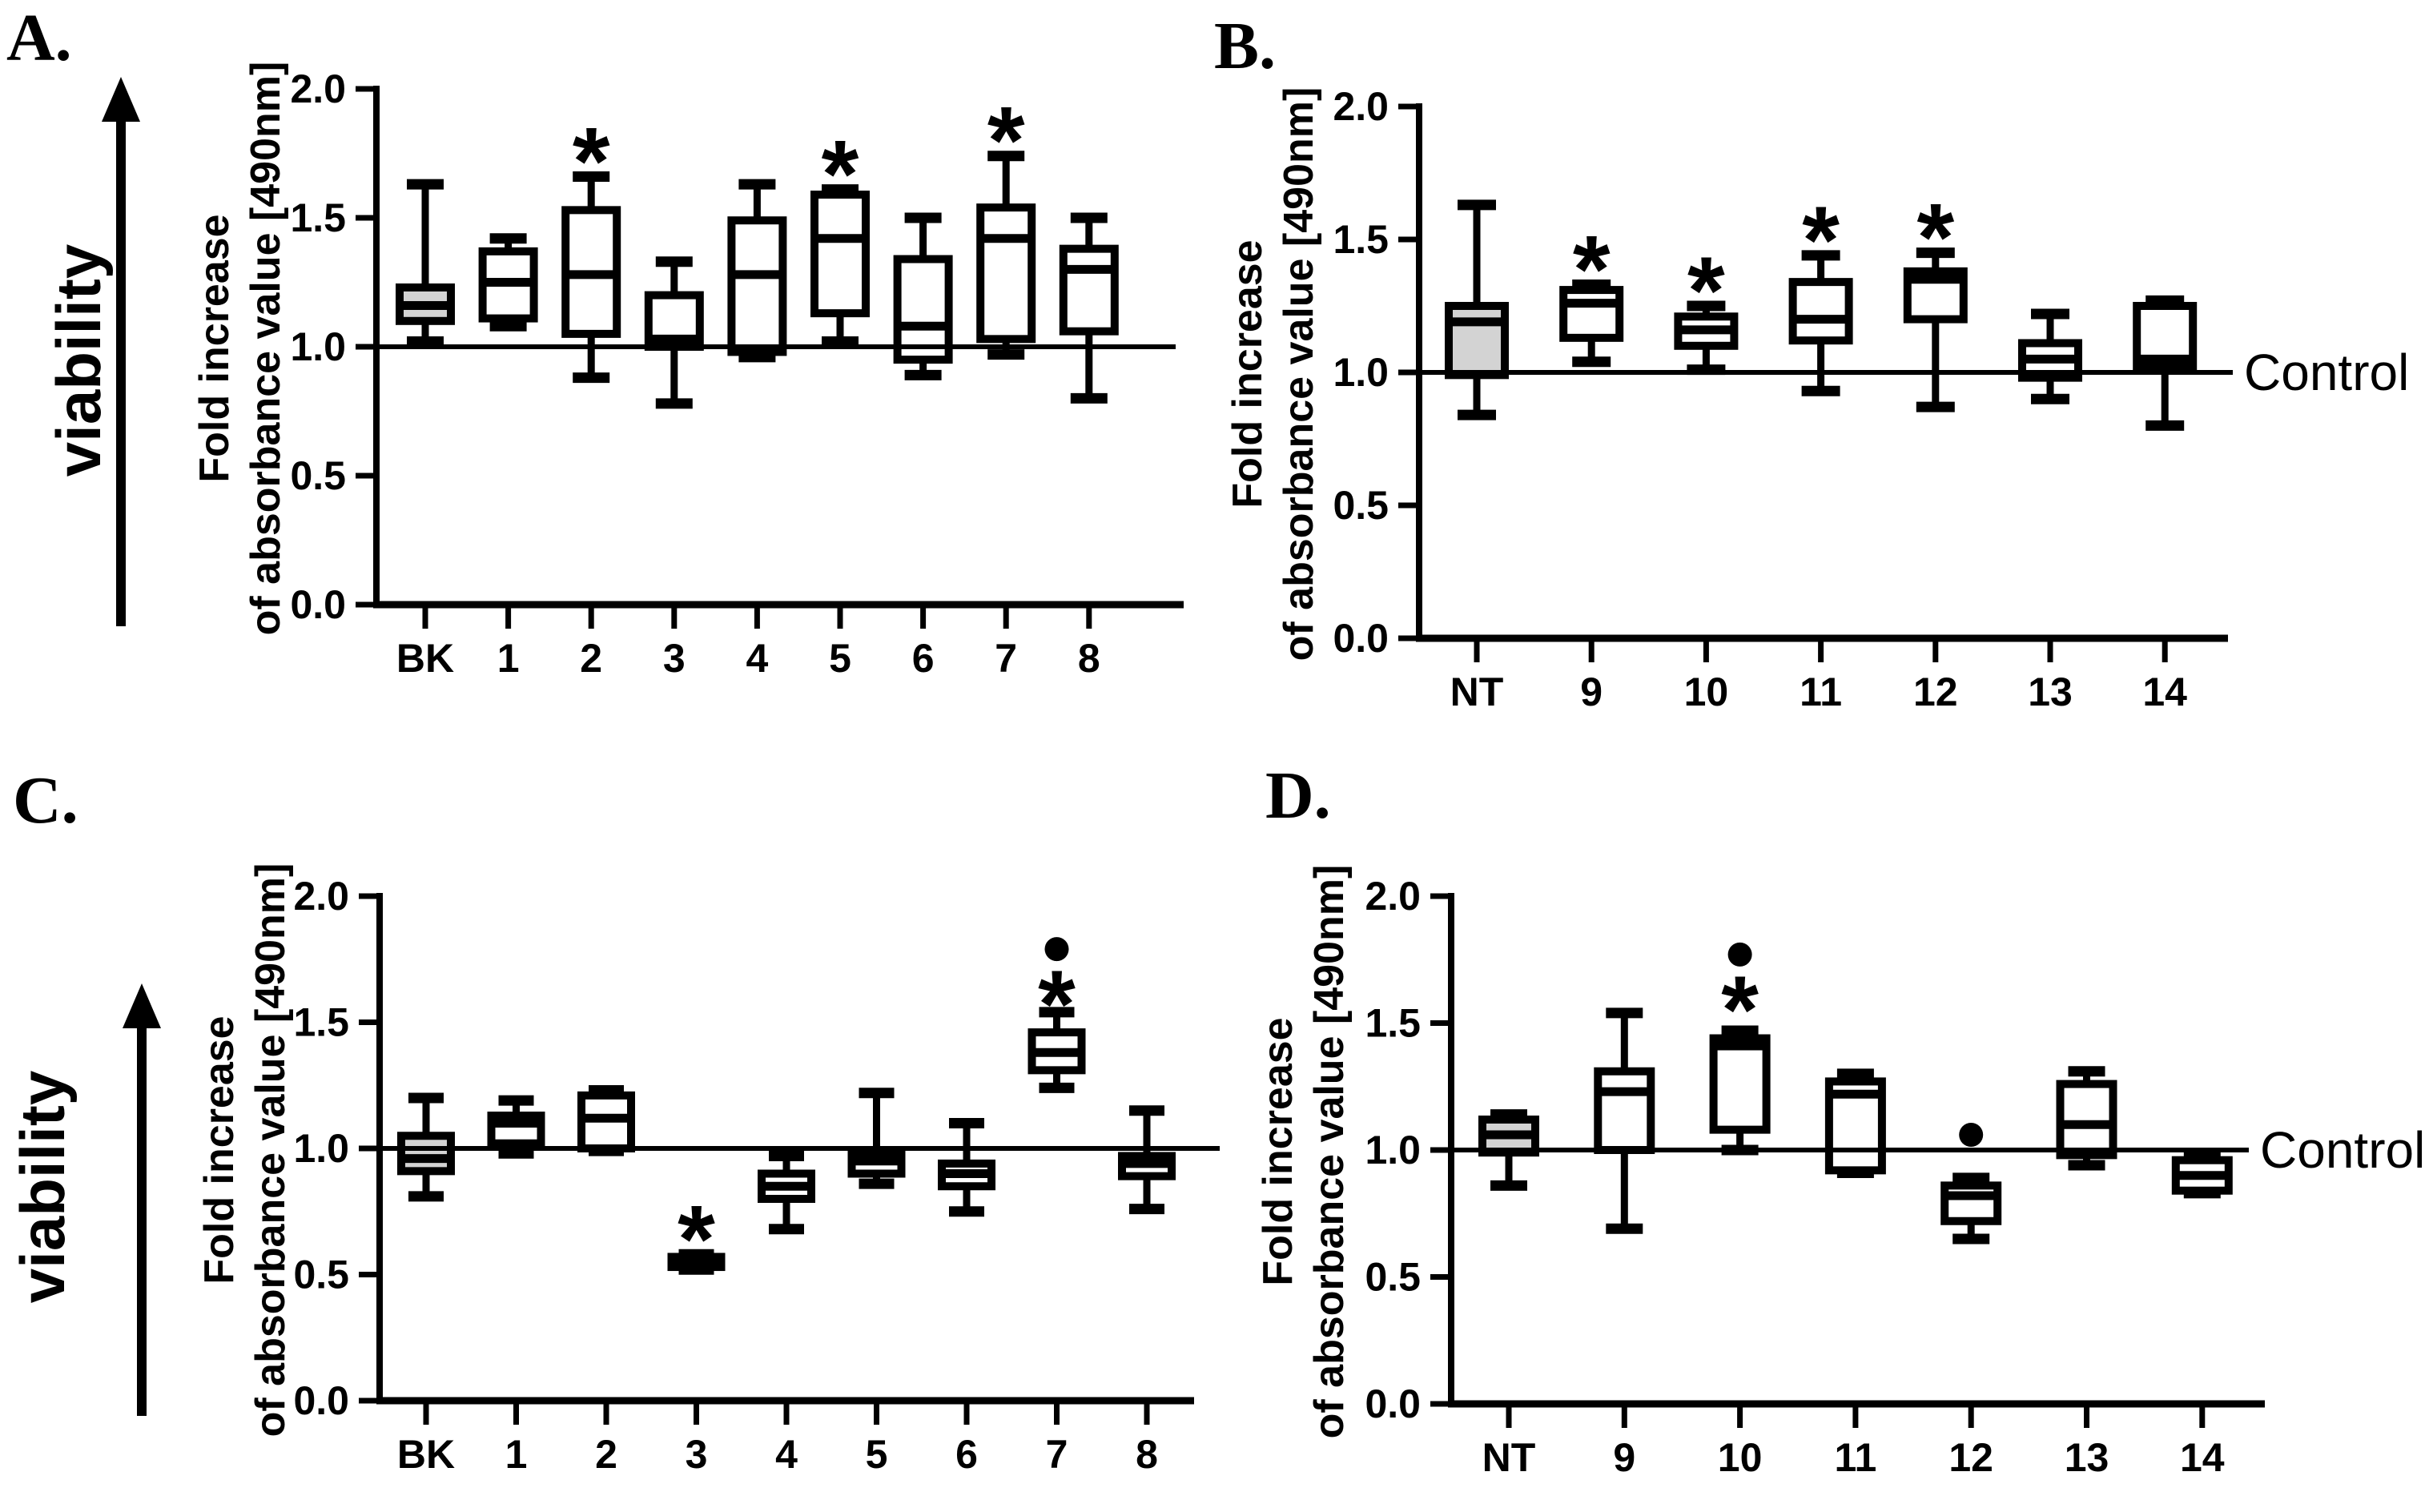 The width and height of the screenshot is (2429, 1512). What do you see at coordinates (1971, 1457) in the screenshot?
I see `x-category-label: 12` at bounding box center [1971, 1457].